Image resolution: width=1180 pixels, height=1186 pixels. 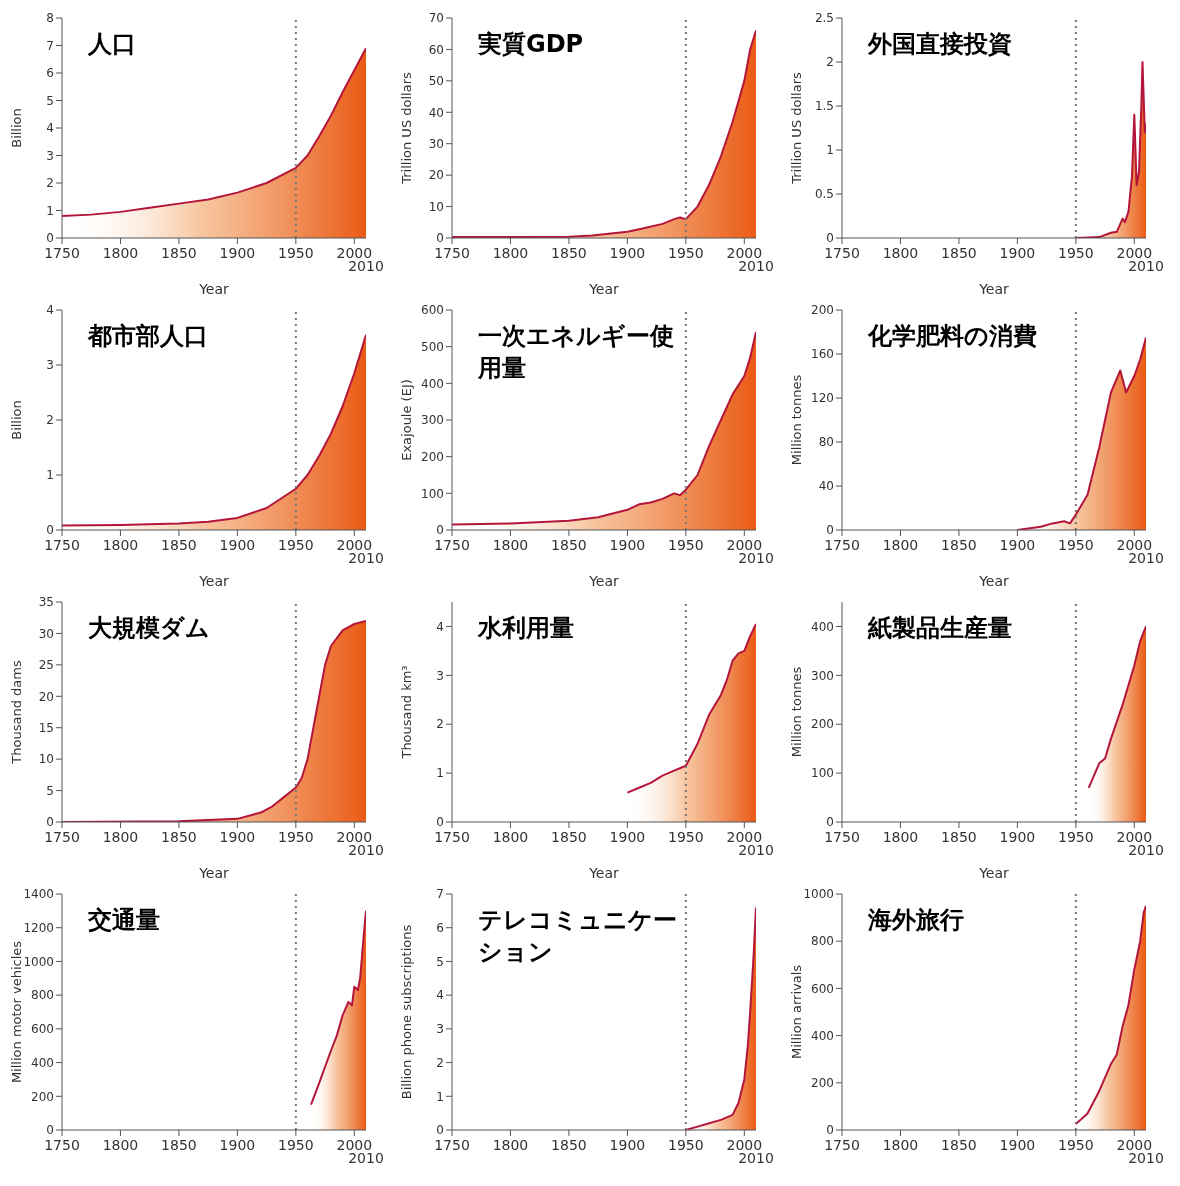 What do you see at coordinates (822, 398) in the screenshot?
I see `y-tick-label: 120` at bounding box center [822, 398].